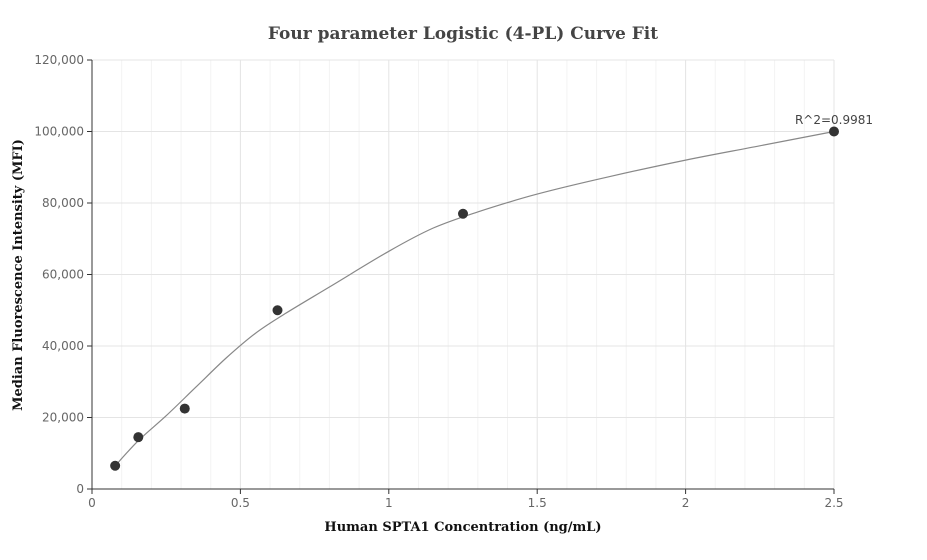 The width and height of the screenshot is (927, 560). What do you see at coordinates (240, 503) in the screenshot?
I see `x-tick-label: 0.5` at bounding box center [240, 503].